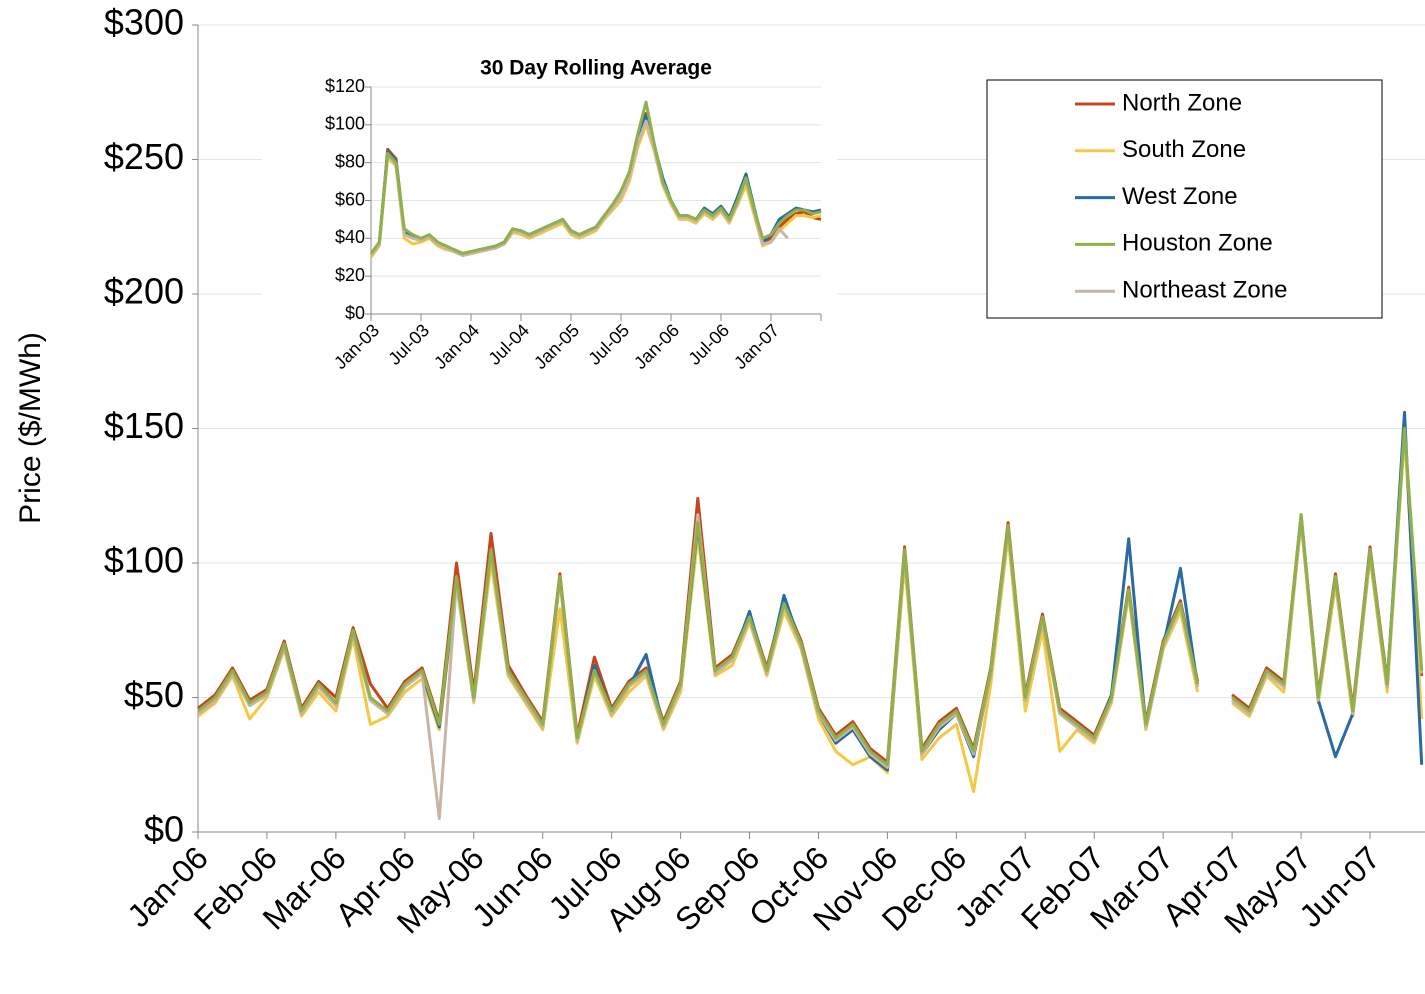 The width and height of the screenshot is (1425, 994). I want to click on y-tick-label: $120, so click(345, 86).